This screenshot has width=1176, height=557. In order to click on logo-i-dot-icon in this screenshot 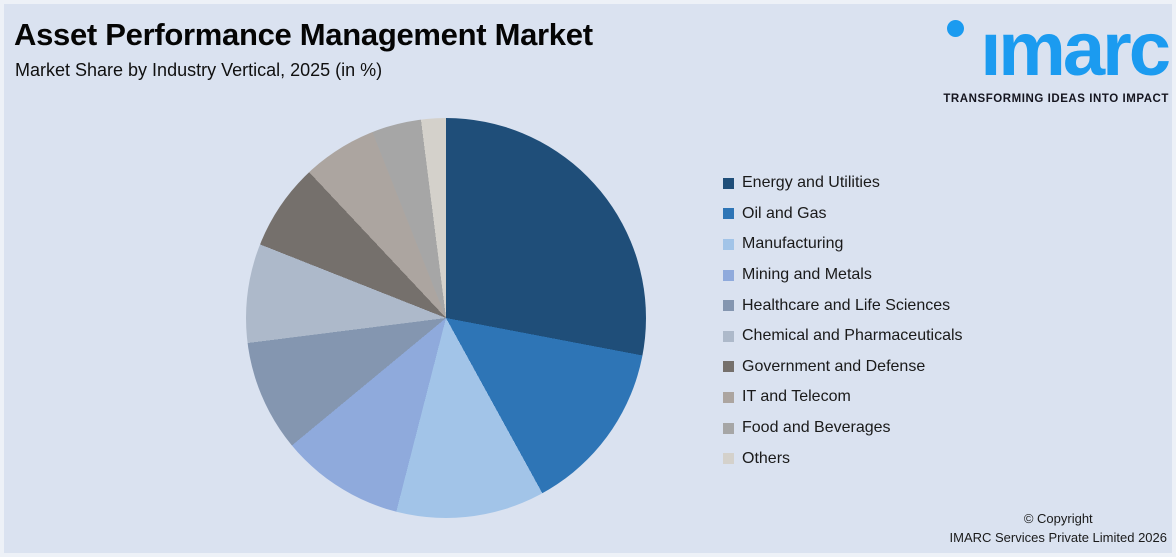, I will do `click(955, 28)`.